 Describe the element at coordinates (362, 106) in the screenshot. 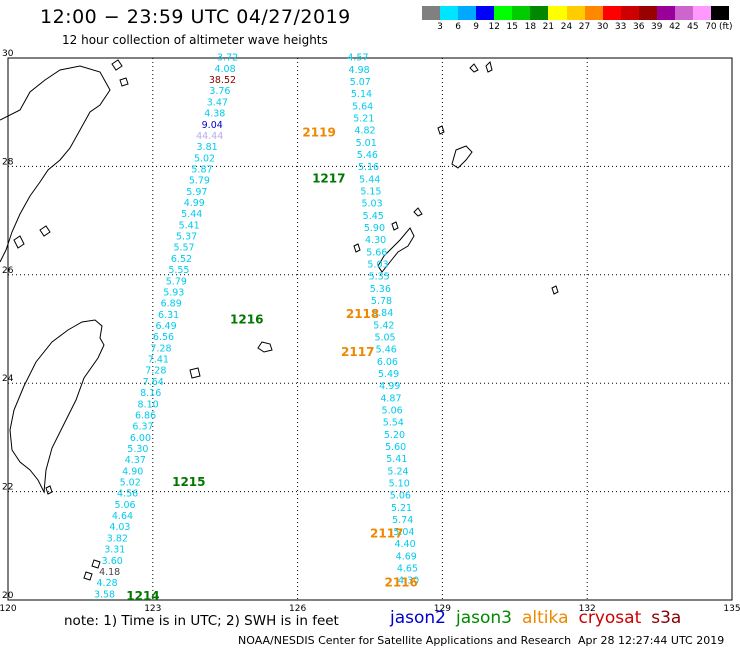

I see `wave-height-value: 5.64` at that location.